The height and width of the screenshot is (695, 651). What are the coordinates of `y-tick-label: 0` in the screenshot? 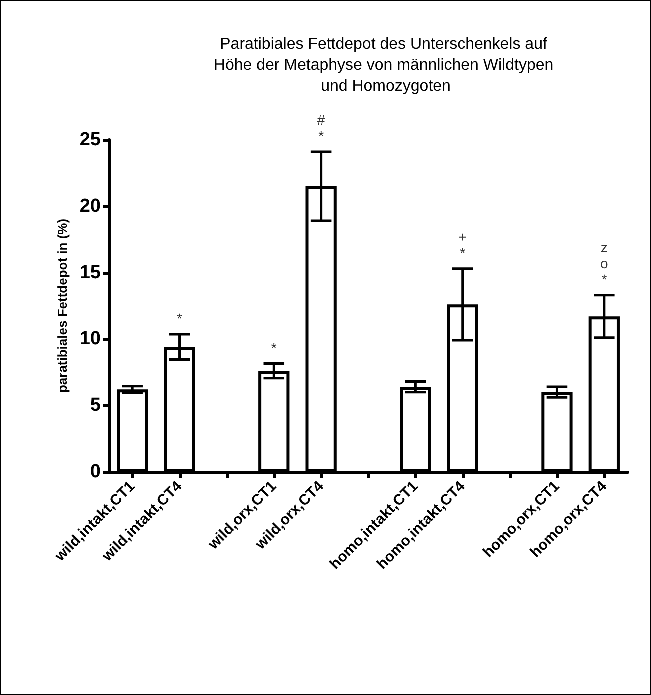 It's located at (95, 472).